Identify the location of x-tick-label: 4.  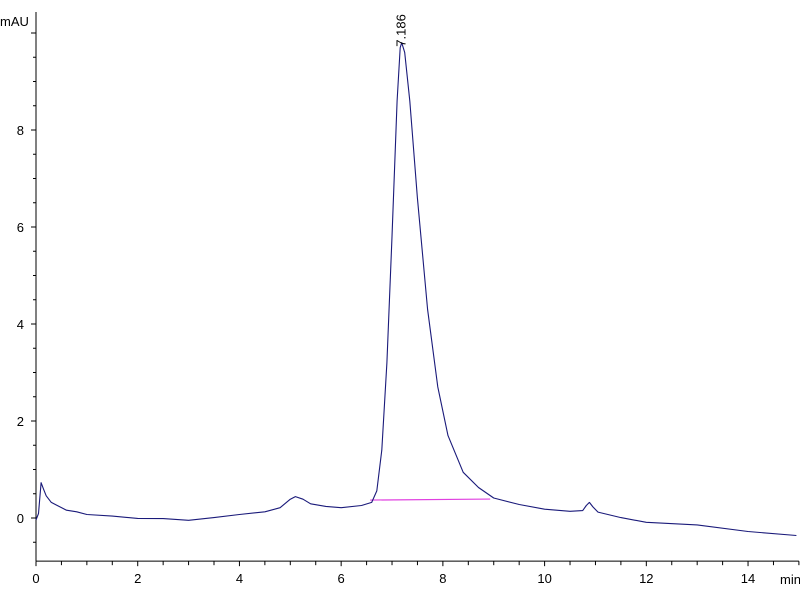
(239, 578).